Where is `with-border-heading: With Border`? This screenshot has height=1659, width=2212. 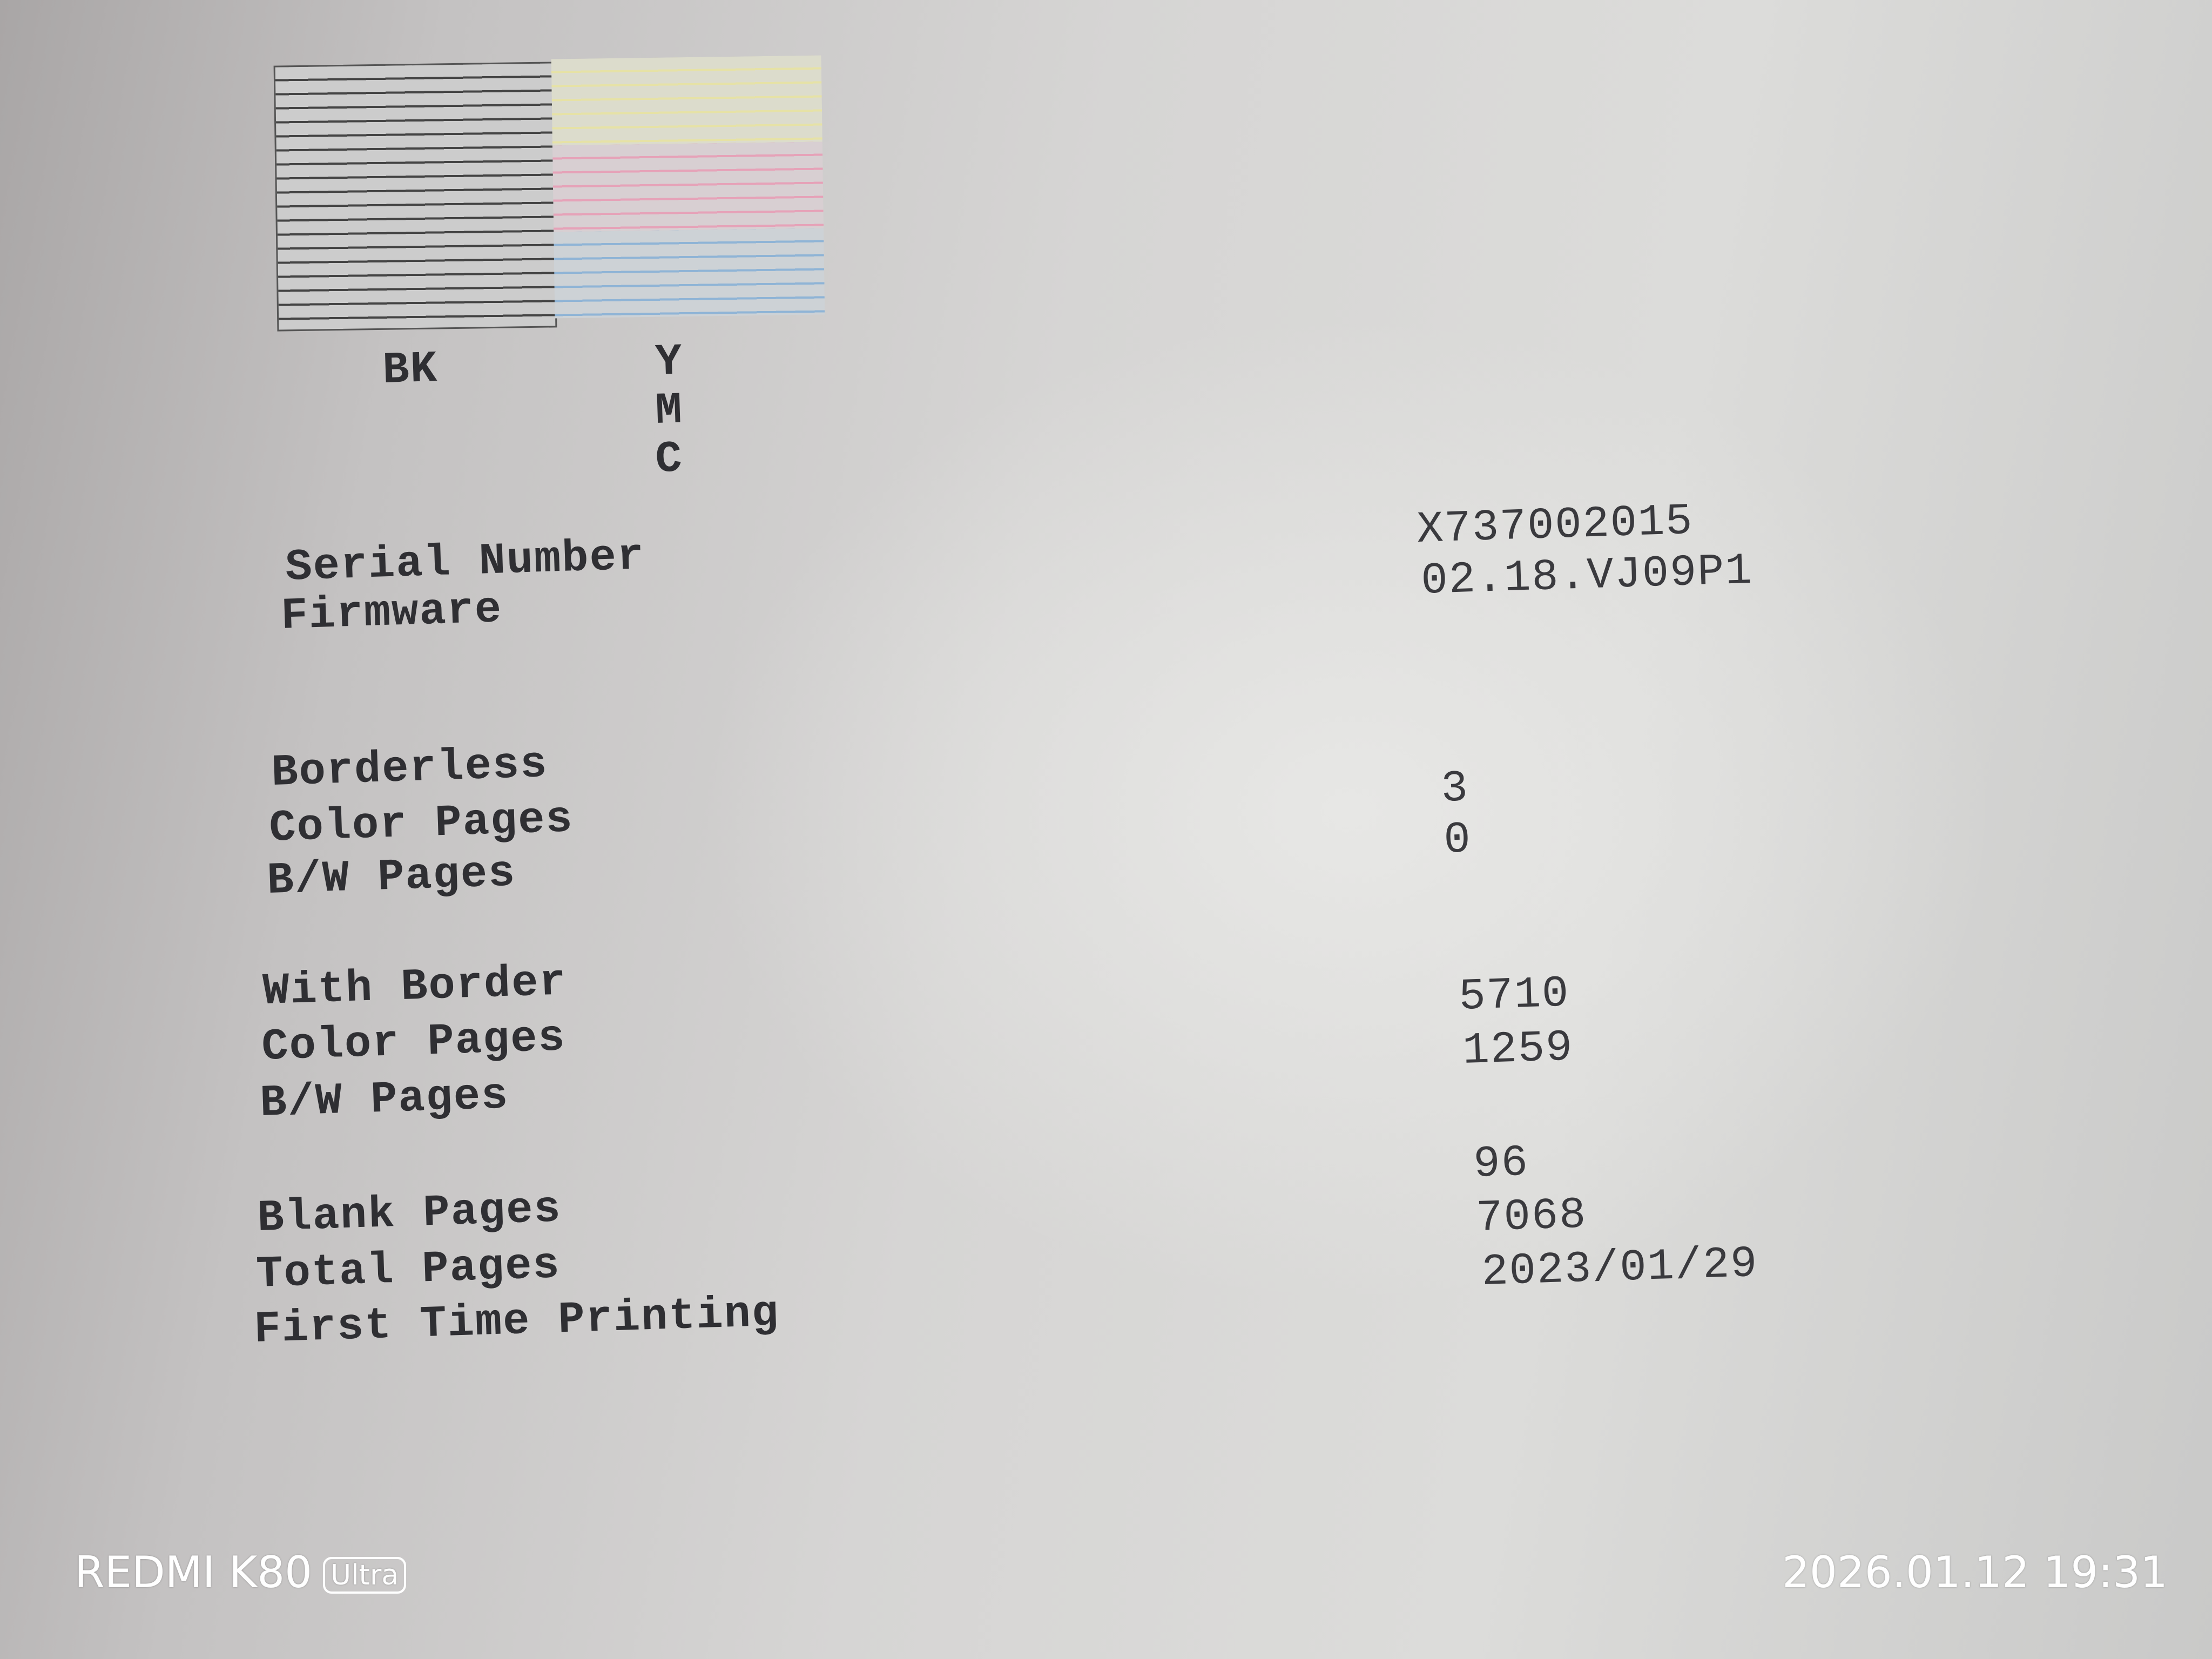
with-border-heading: With Border is located at coordinates (415, 987).